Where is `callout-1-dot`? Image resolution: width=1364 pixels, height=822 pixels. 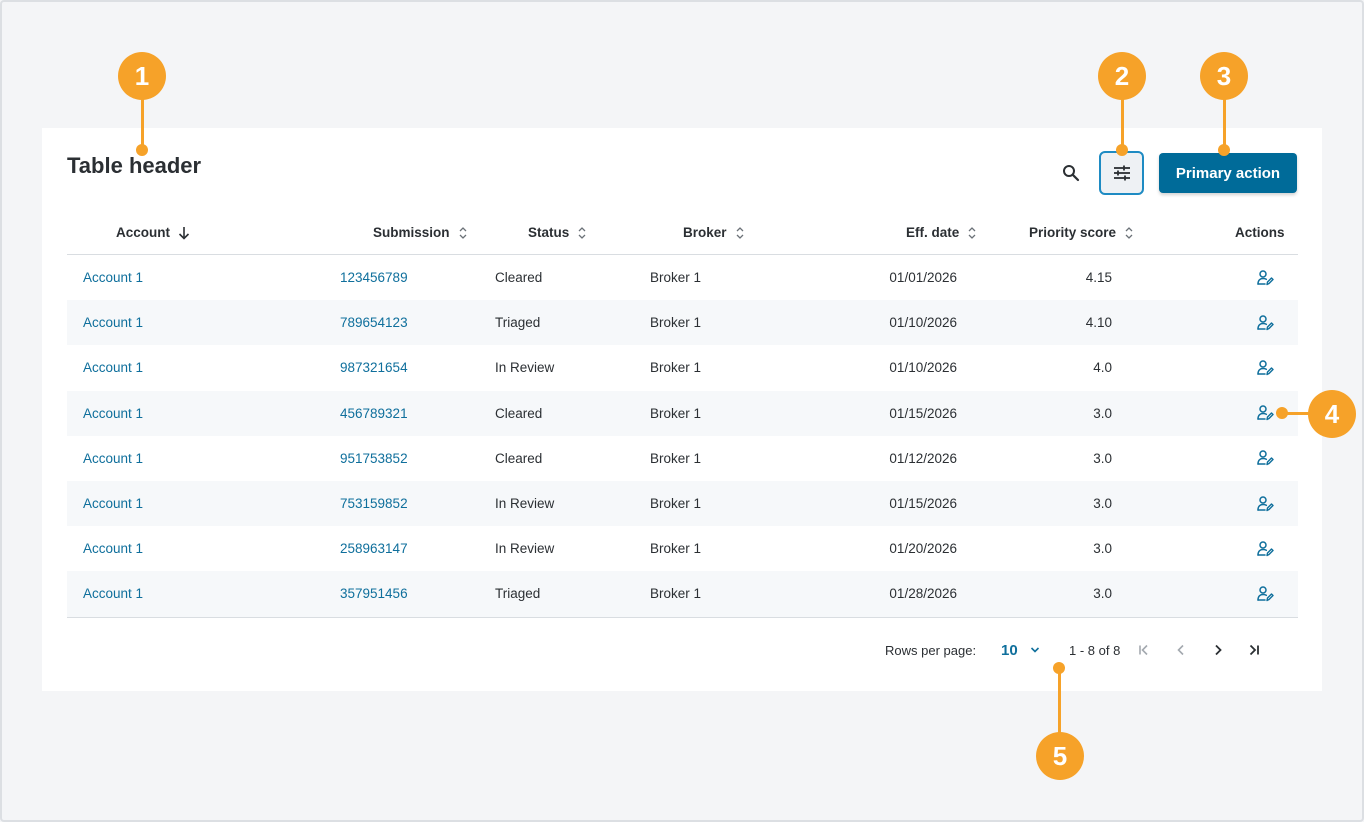
callout-1-dot is located at coordinates (142, 150).